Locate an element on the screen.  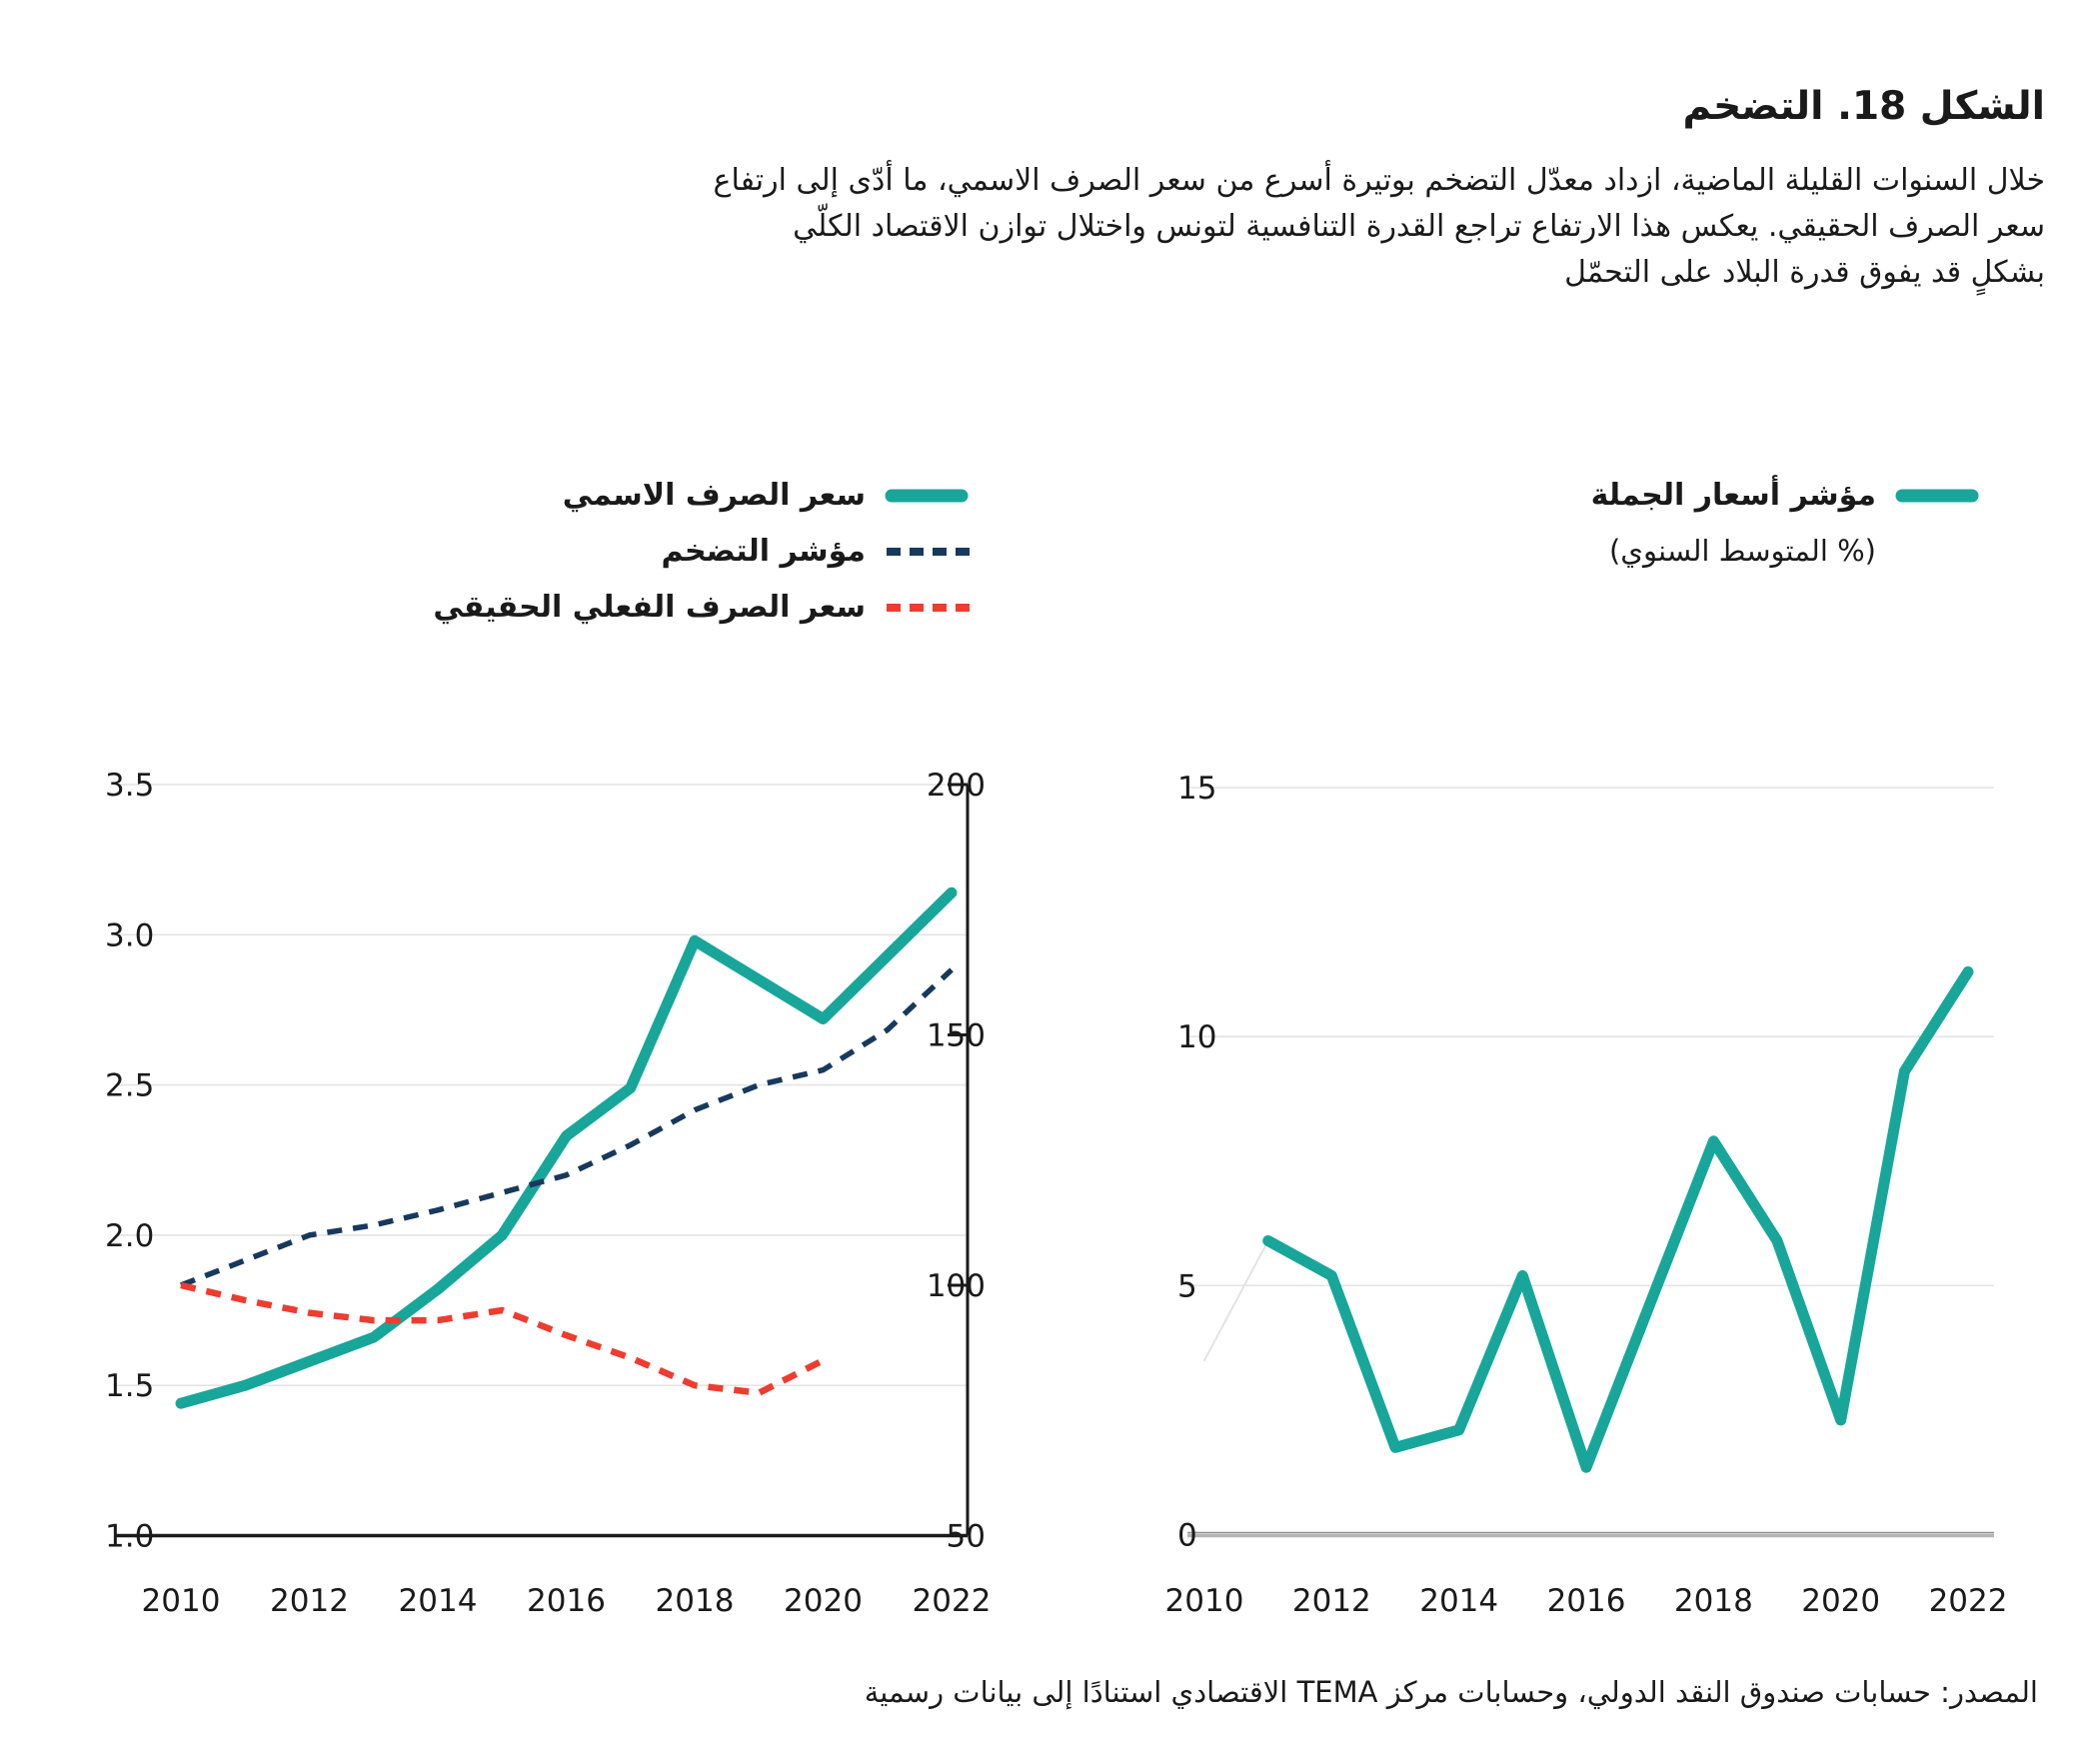
right-chart-x-axis-label: 2012 is located at coordinates (1331, 1601).